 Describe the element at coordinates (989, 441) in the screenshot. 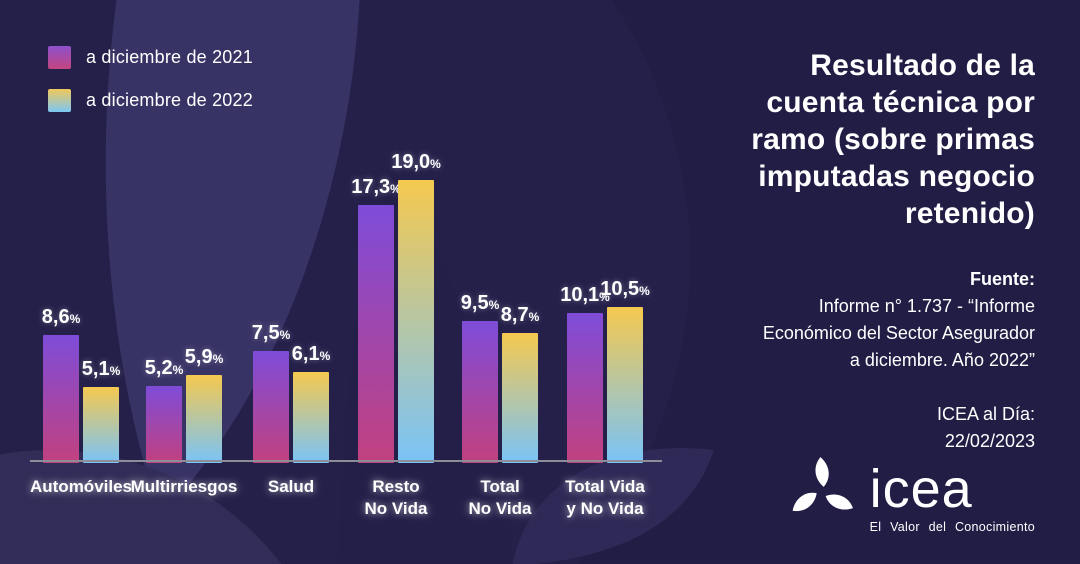

I see `icea-al-dia-date: 22/02/2023` at that location.